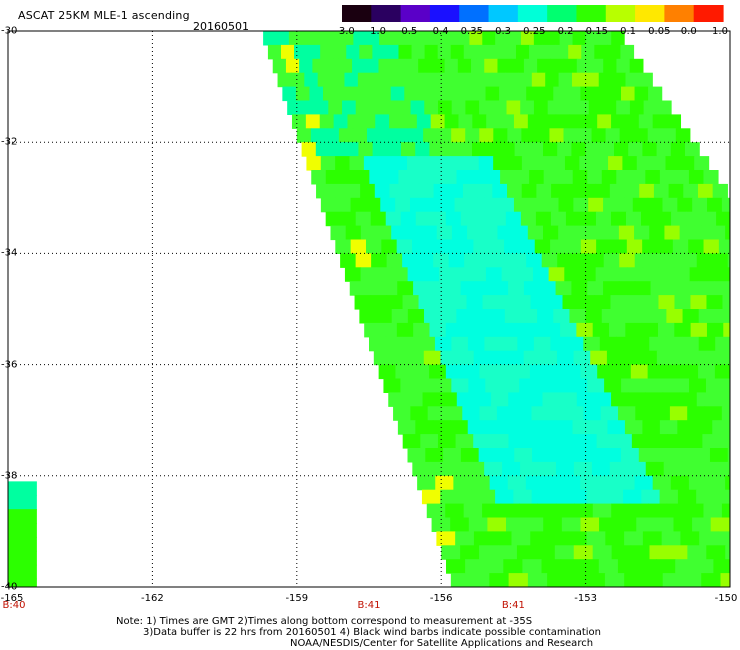 Image resolution: width=740 pixels, height=650 pixels. What do you see at coordinates (9, 587) in the screenshot?
I see `latitude-tick-label: -40` at bounding box center [9, 587].